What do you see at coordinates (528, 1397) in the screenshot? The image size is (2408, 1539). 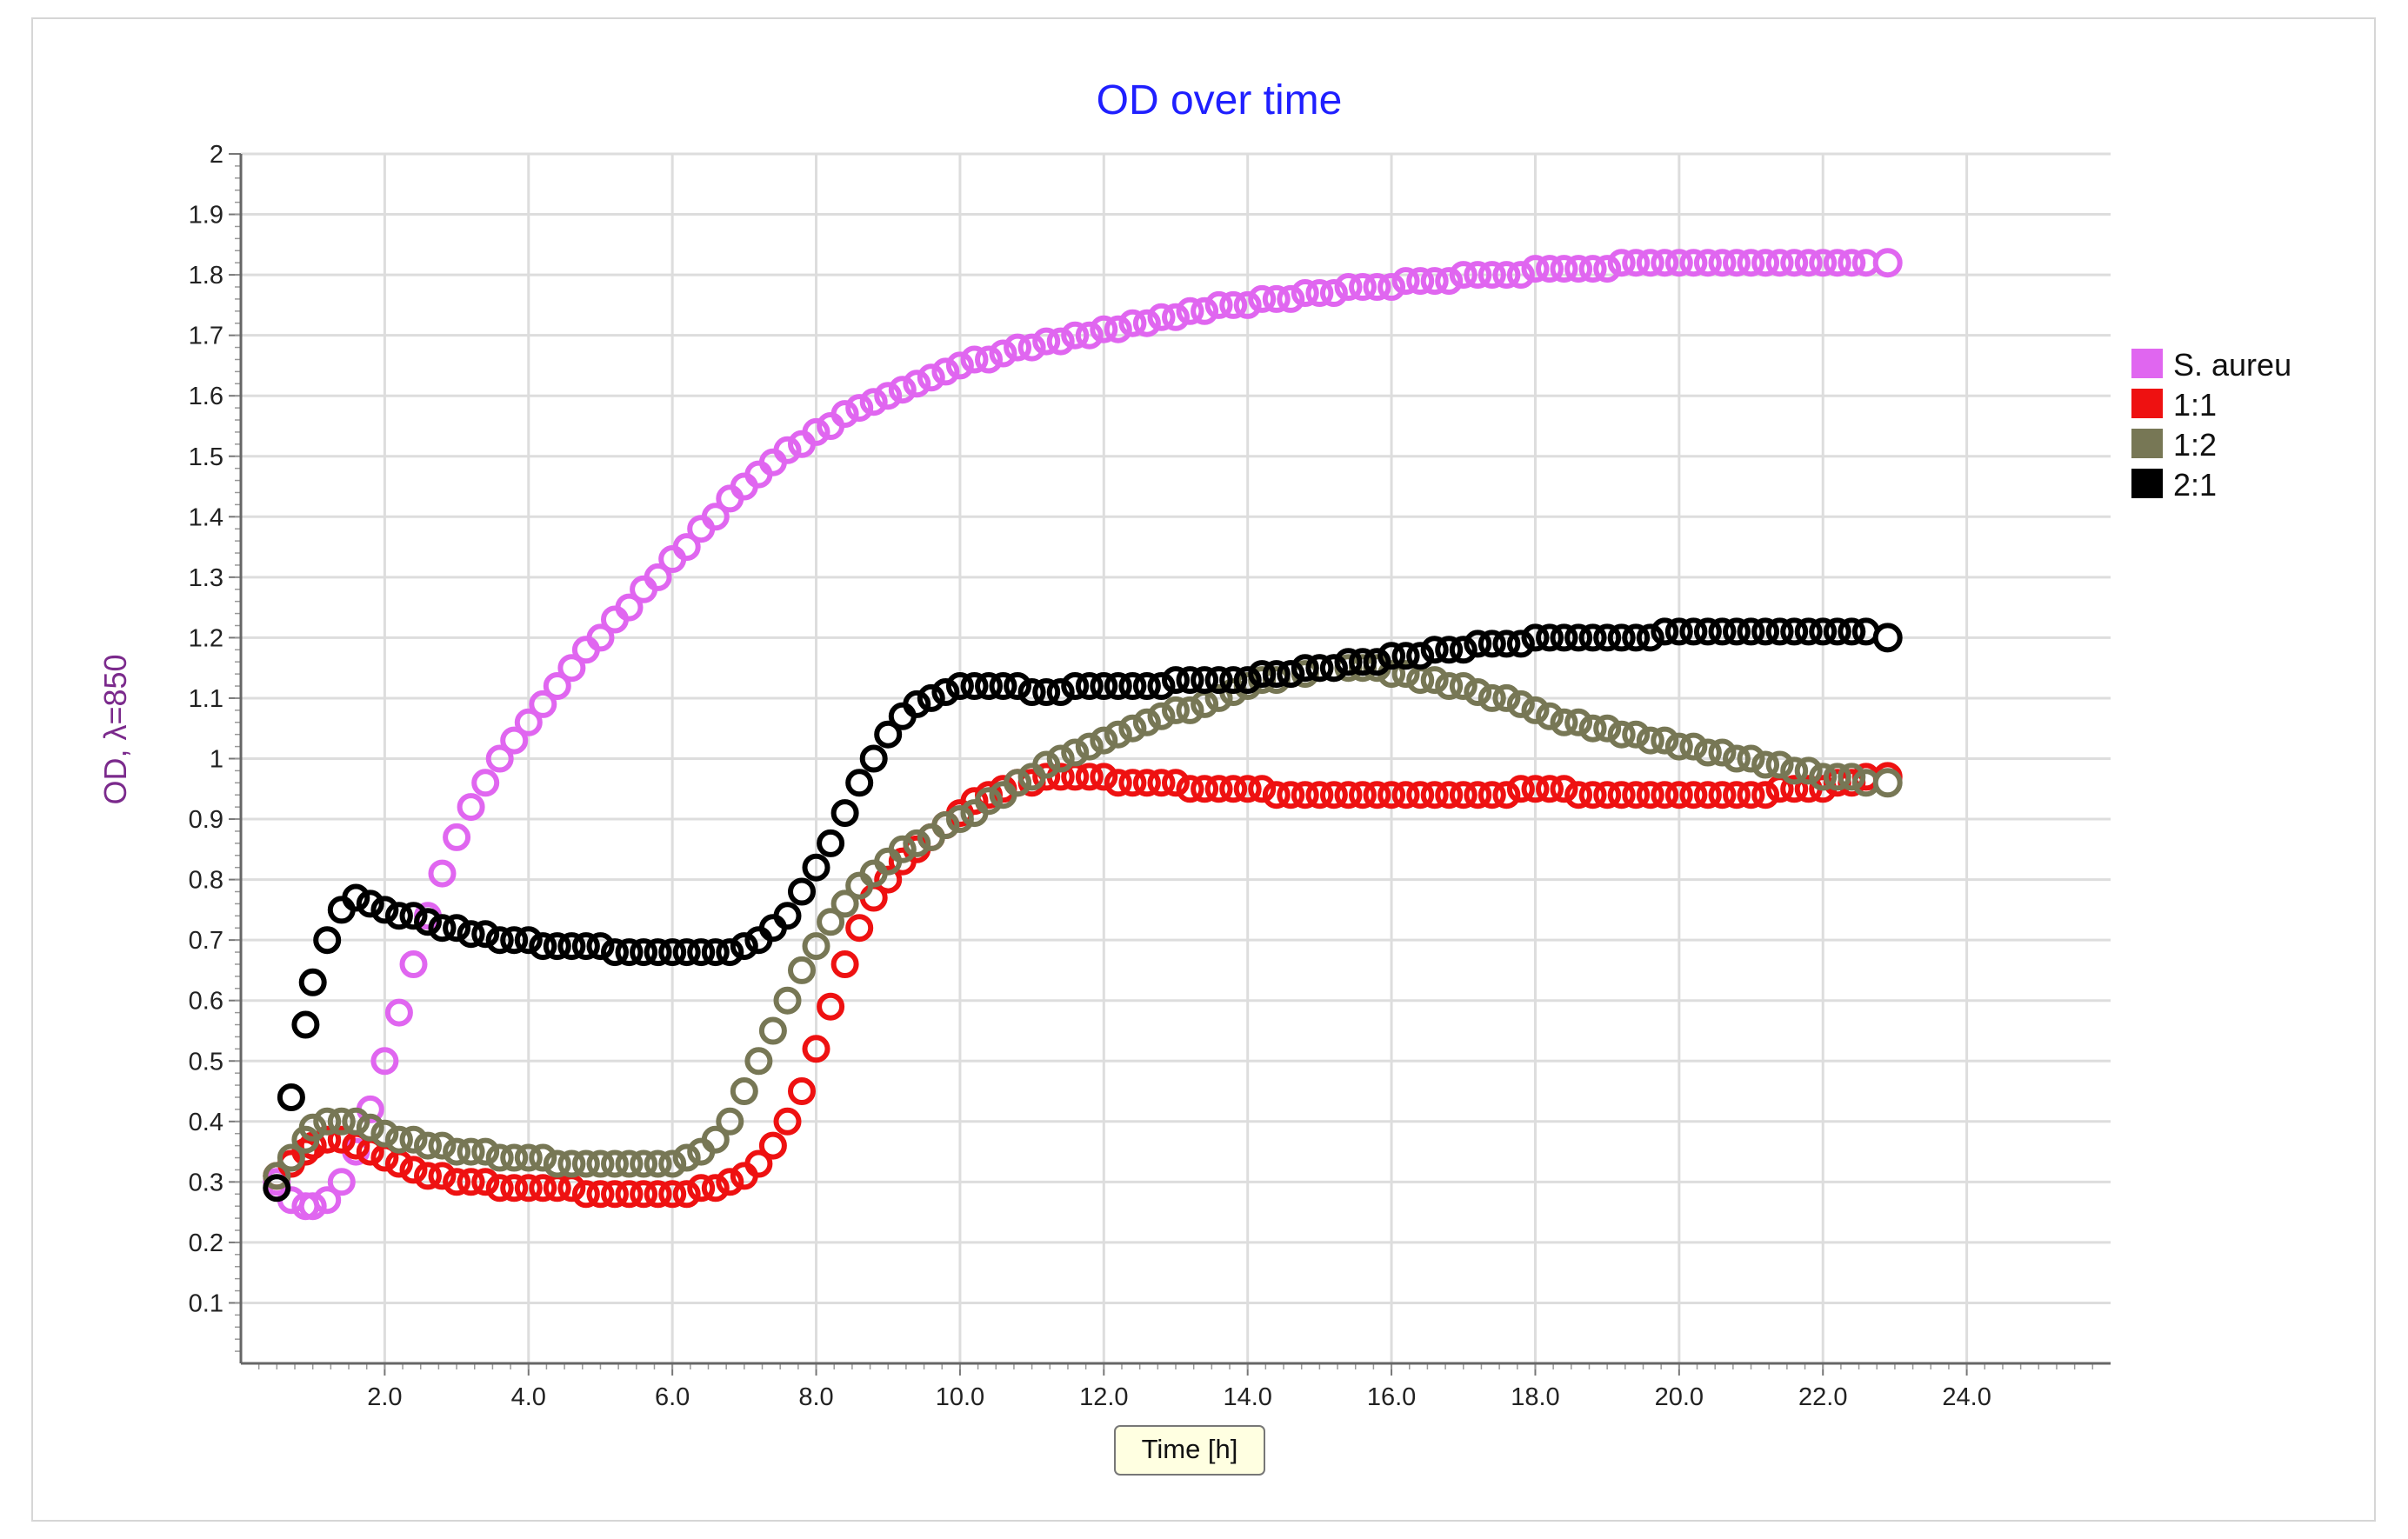 I see `x-tick-label: 4.0` at bounding box center [528, 1397].